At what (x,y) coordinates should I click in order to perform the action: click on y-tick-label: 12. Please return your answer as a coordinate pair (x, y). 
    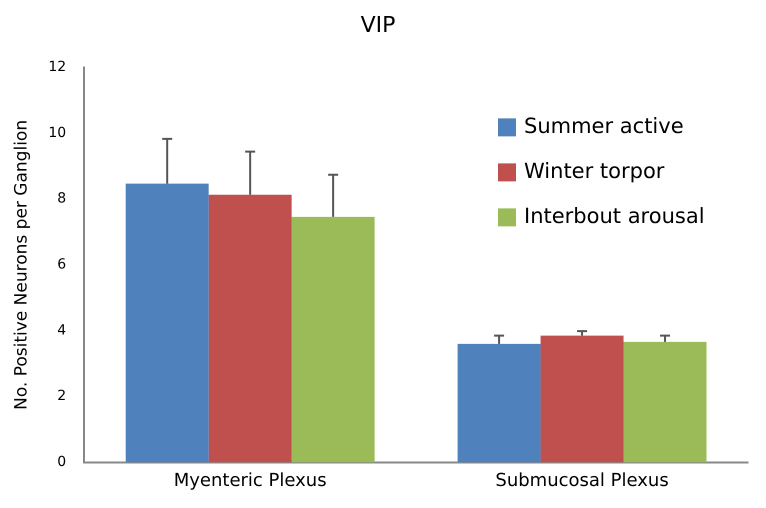
    Looking at the image, I should click on (57, 67).